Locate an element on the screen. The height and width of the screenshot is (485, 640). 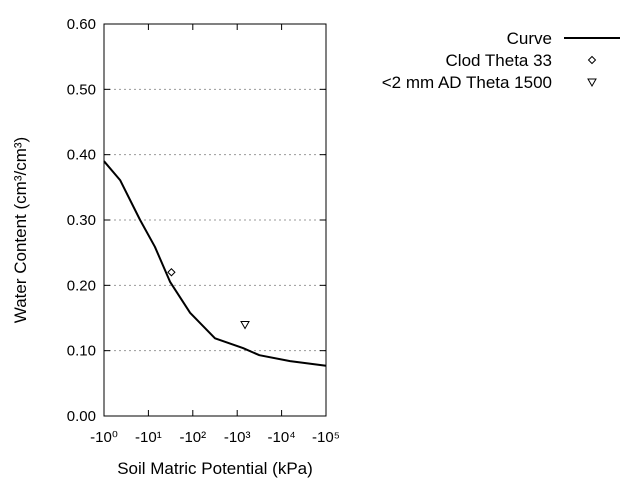
x-tick-label: -10² is located at coordinates (192, 437).